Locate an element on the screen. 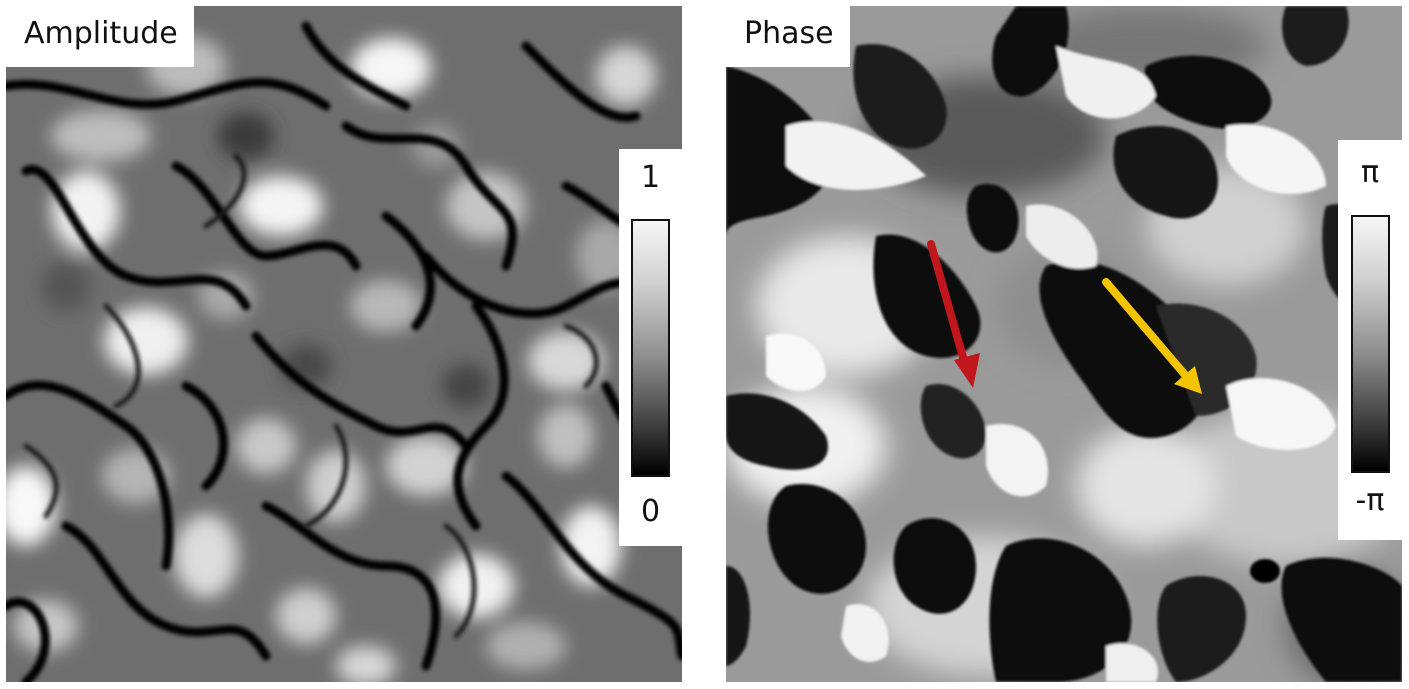 The width and height of the screenshot is (1409, 689). amplitude-title: Amplitude is located at coordinates (100, 36).